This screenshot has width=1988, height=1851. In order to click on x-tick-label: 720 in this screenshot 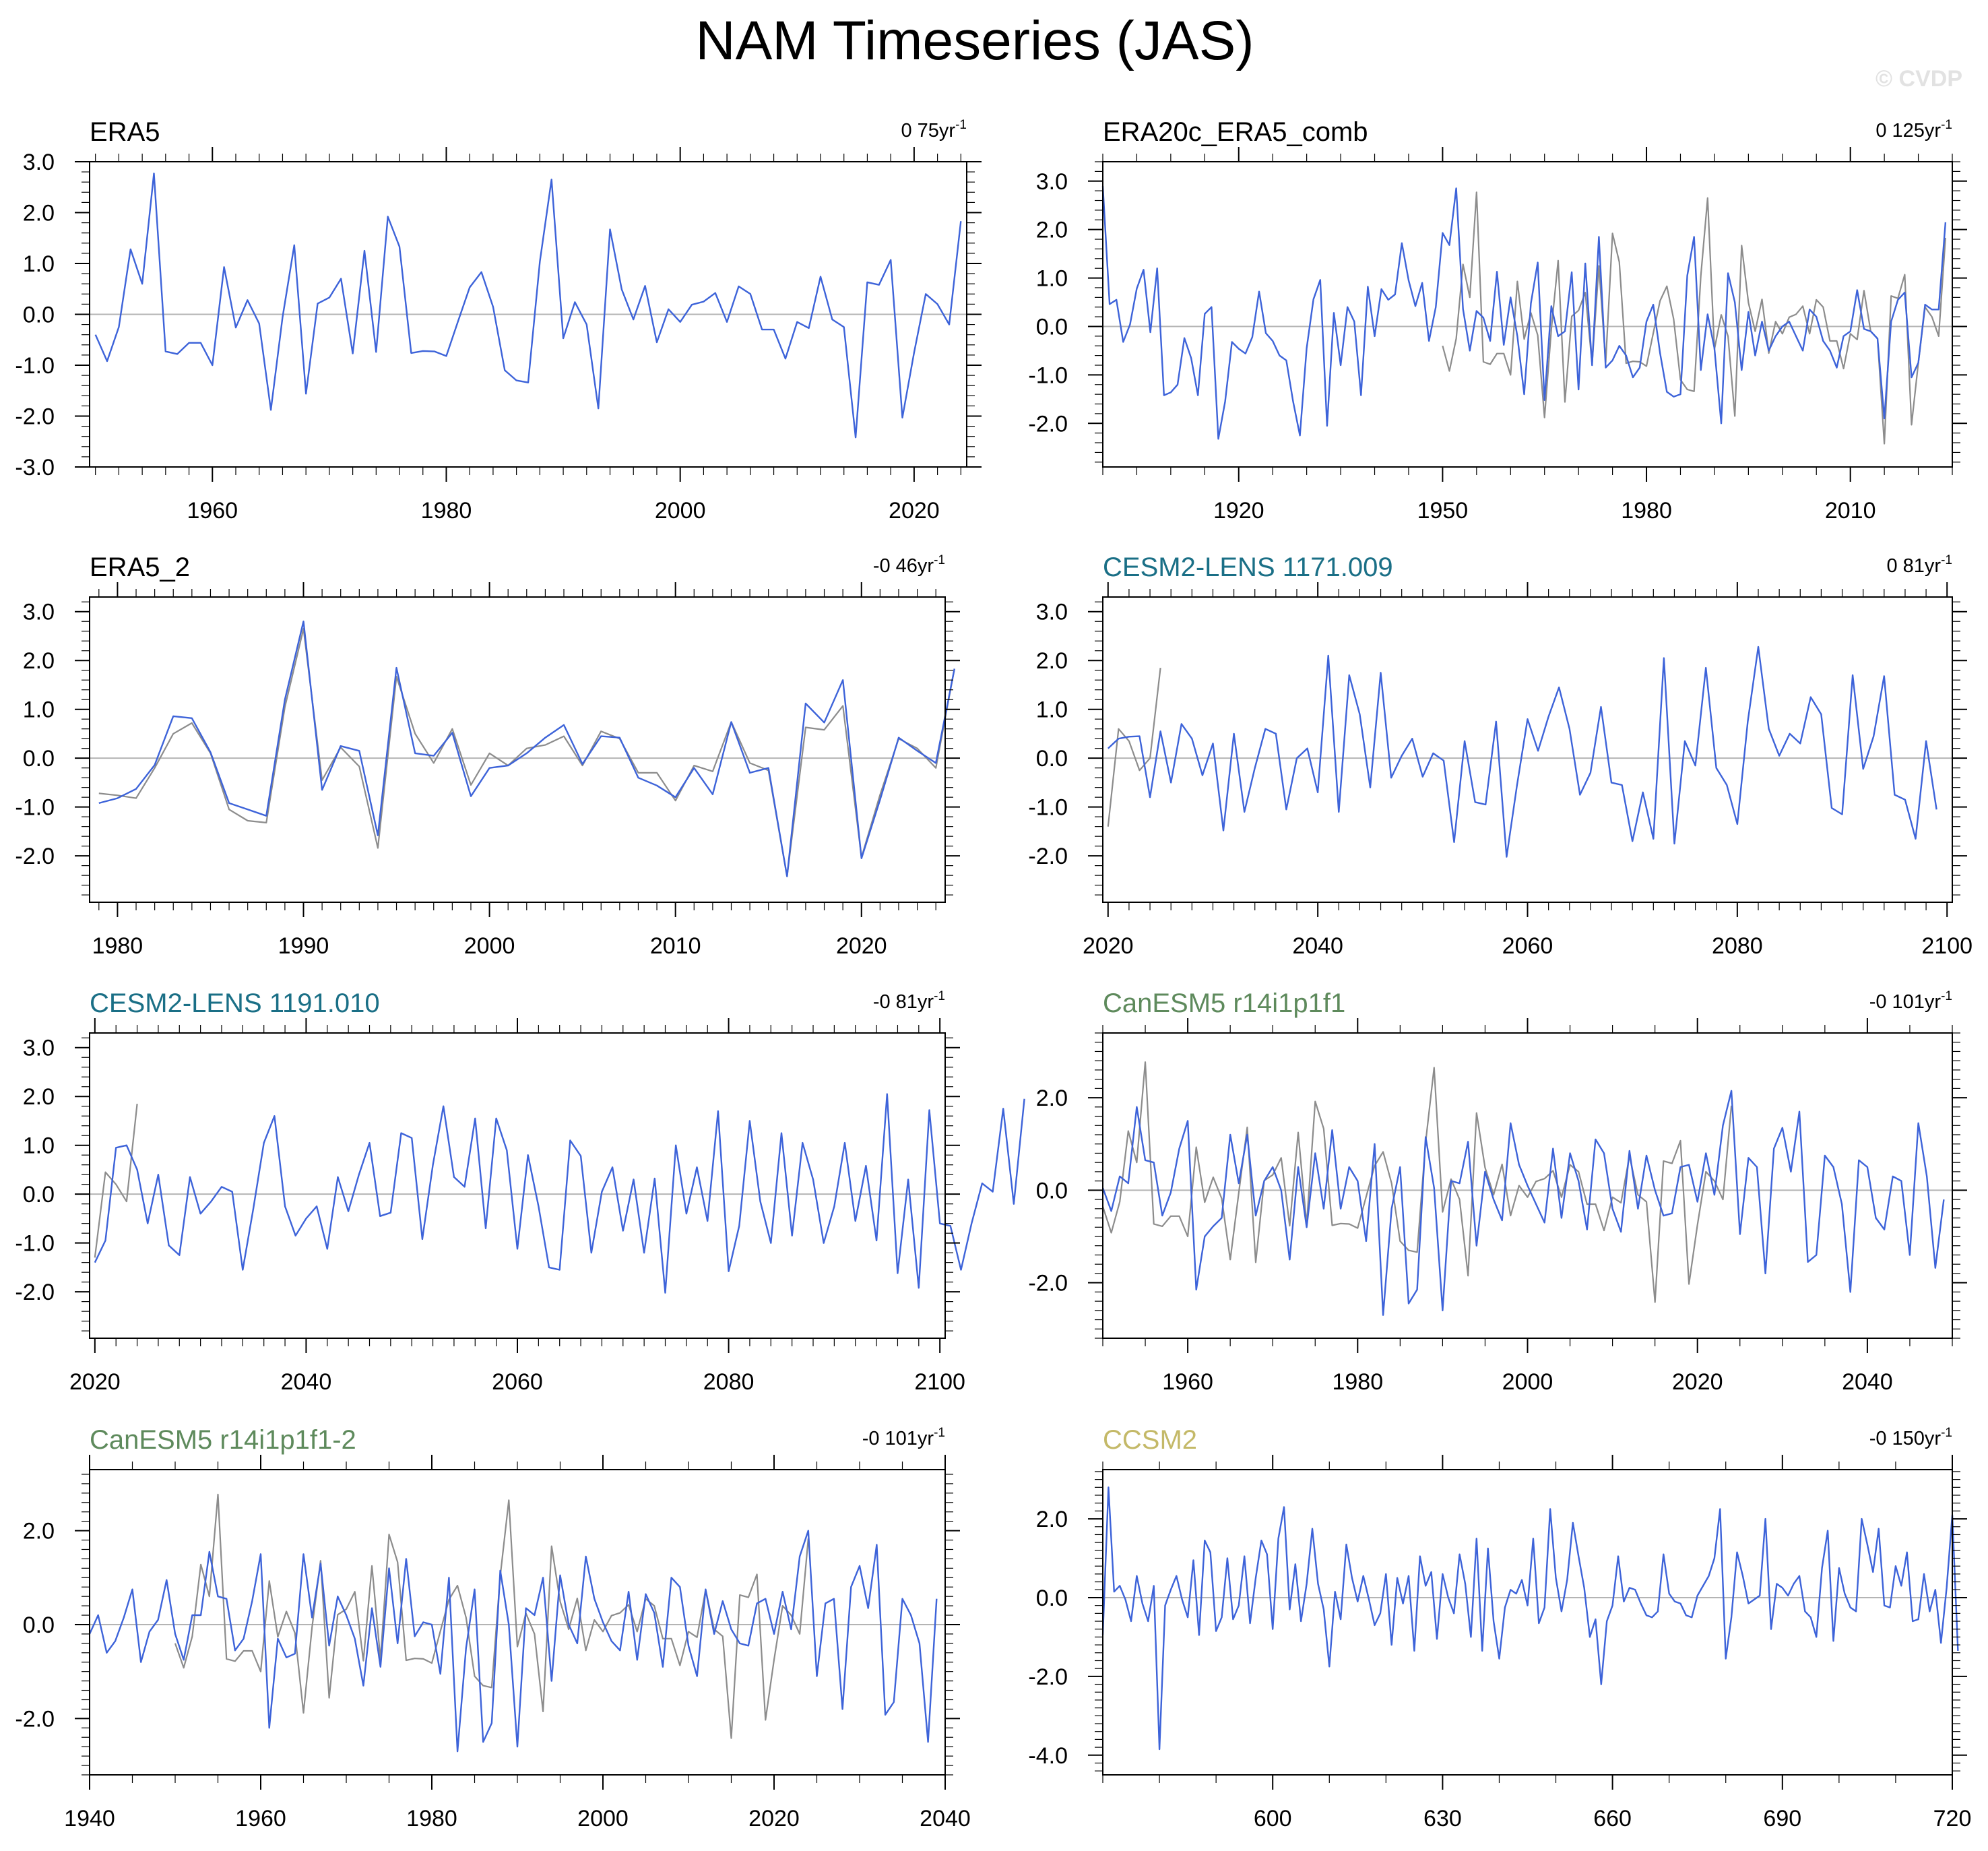, I will do `click(1953, 1819)`.